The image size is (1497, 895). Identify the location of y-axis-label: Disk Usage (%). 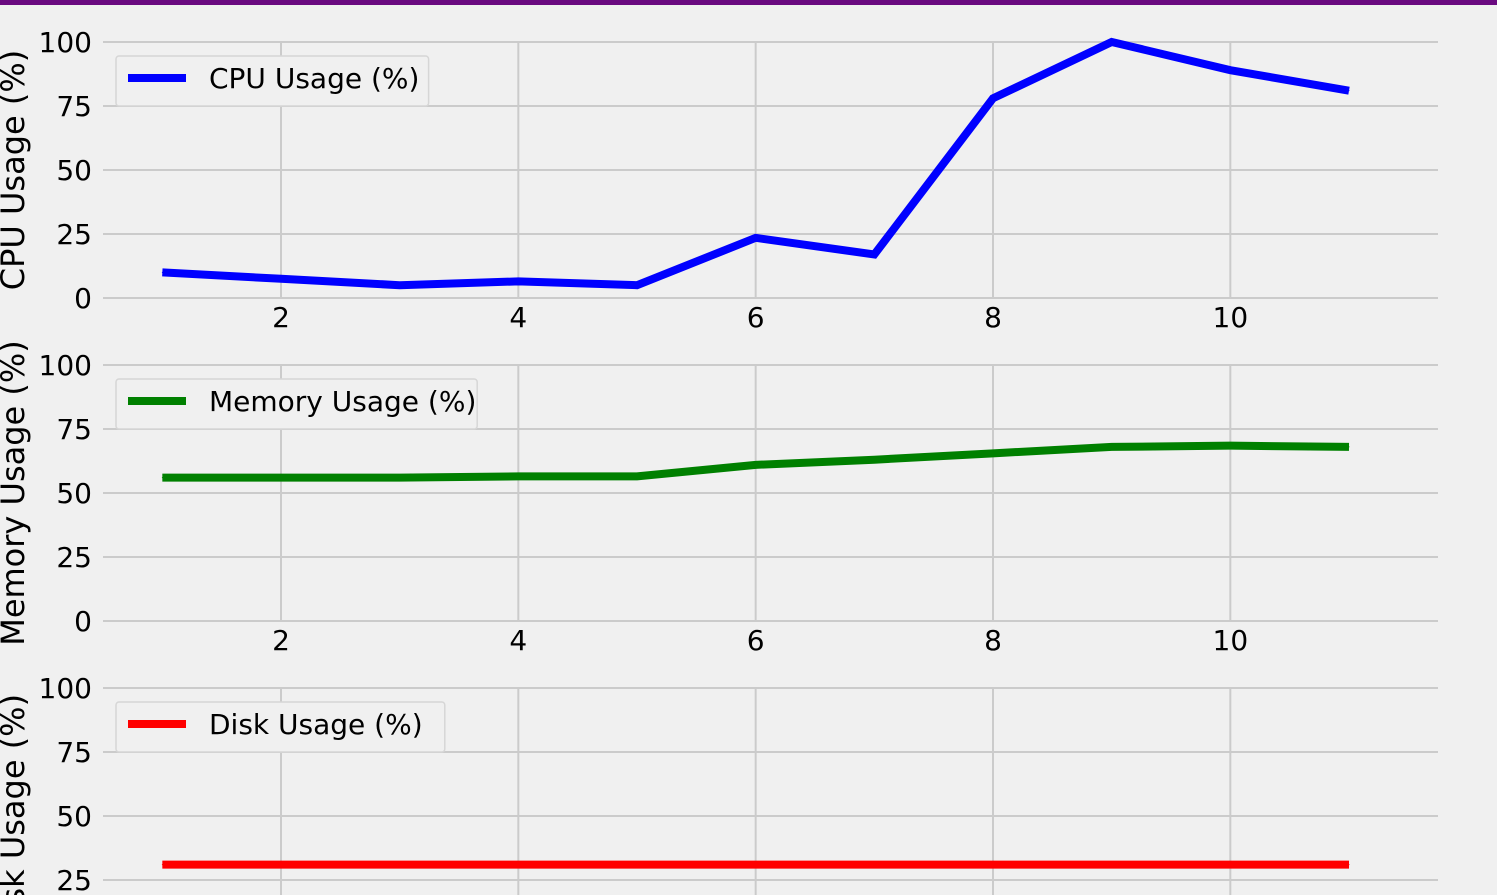
(16, 794).